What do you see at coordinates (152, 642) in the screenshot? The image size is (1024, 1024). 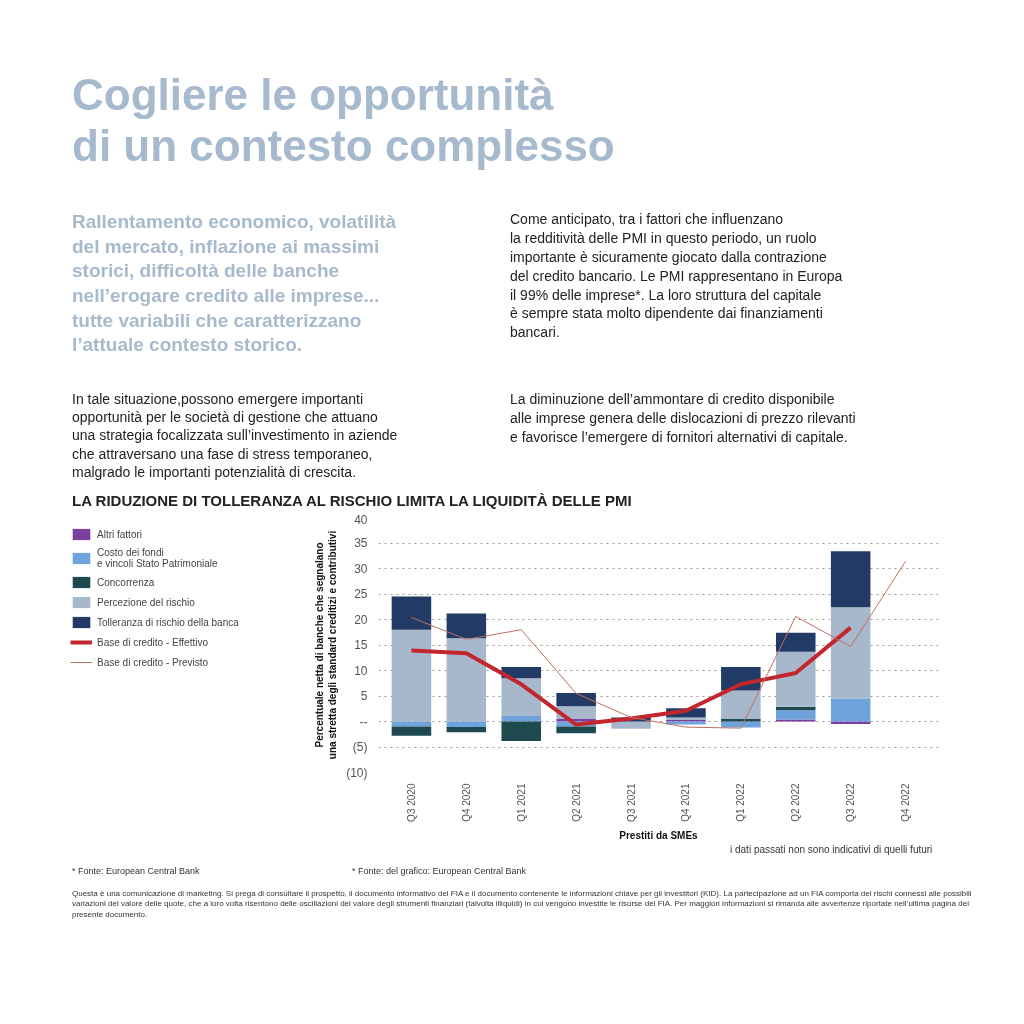 I see `legend-label: Base di credito - Effettivo` at bounding box center [152, 642].